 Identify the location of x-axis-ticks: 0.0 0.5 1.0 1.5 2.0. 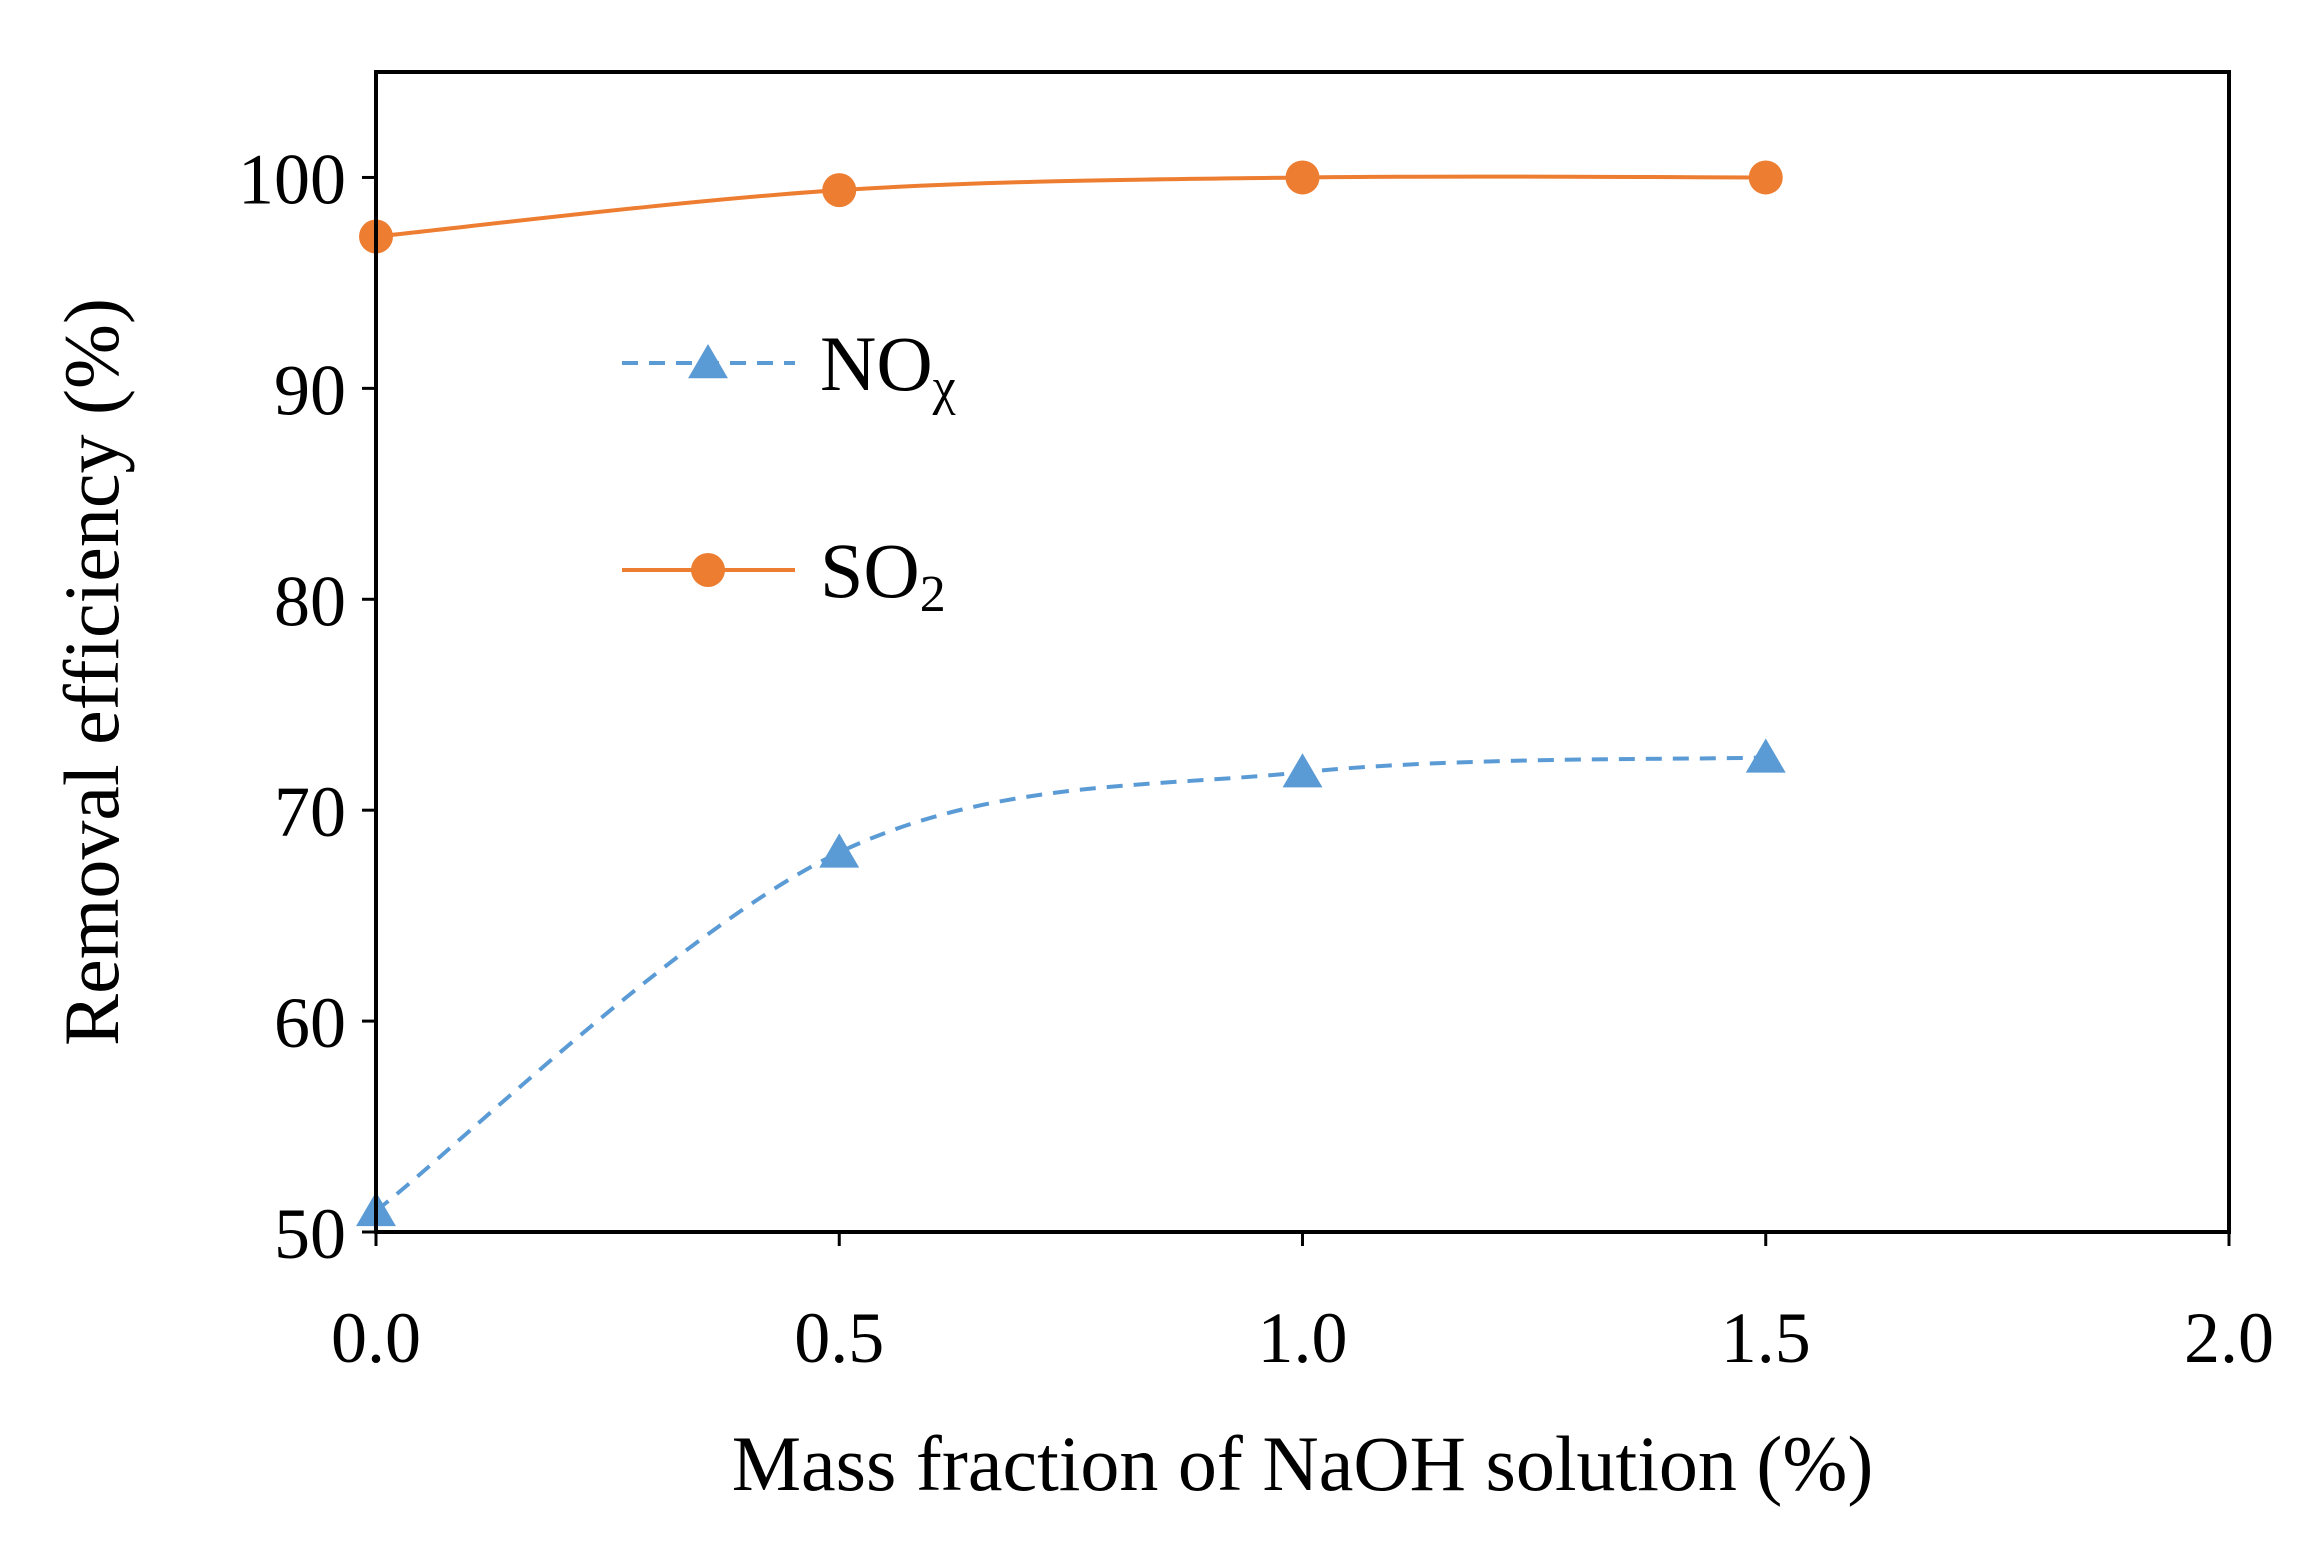
(1302, 1305).